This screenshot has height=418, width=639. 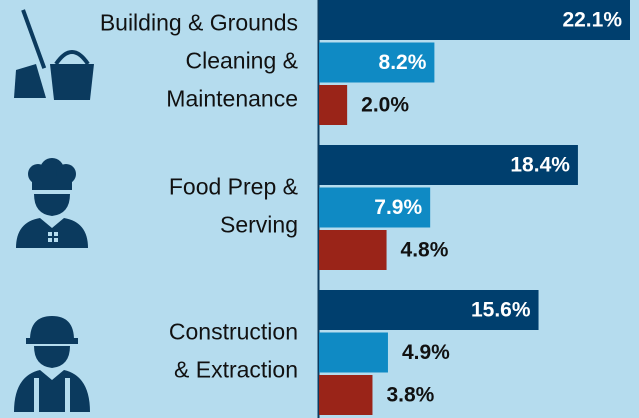 I want to click on icon-chef, so click(x=52, y=203).